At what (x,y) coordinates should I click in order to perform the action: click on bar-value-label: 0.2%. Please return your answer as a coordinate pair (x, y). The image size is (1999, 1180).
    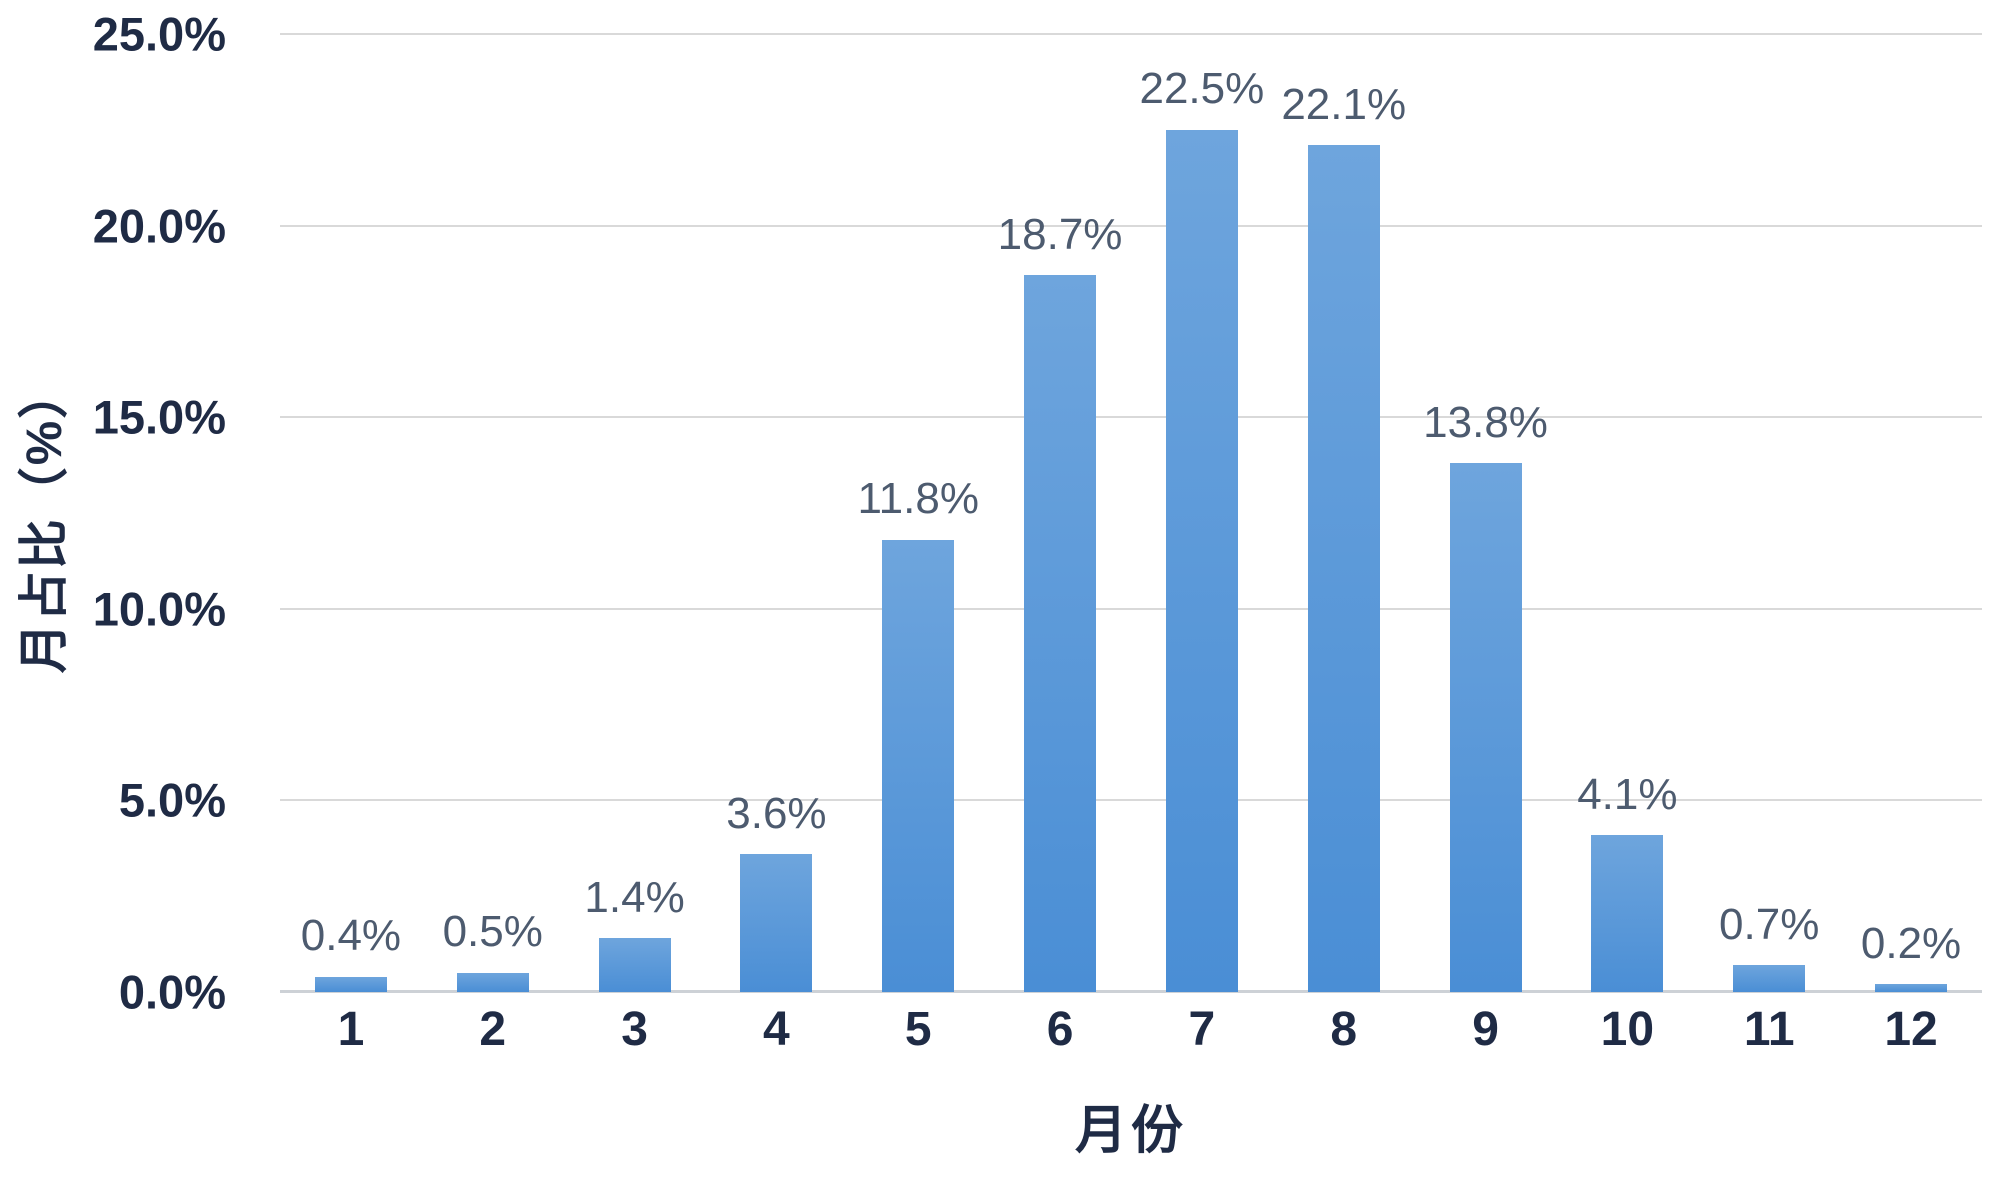
    Looking at the image, I should click on (1911, 943).